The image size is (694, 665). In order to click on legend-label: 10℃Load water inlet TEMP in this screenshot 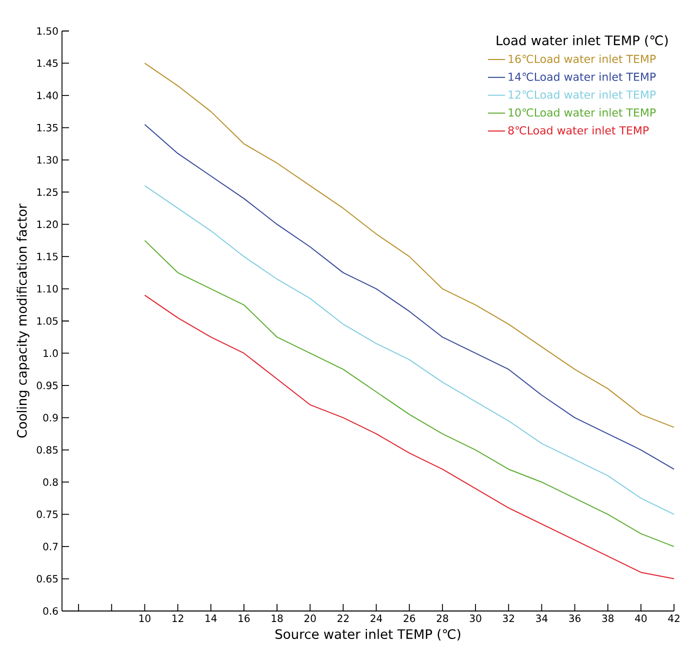, I will do `click(582, 112)`.